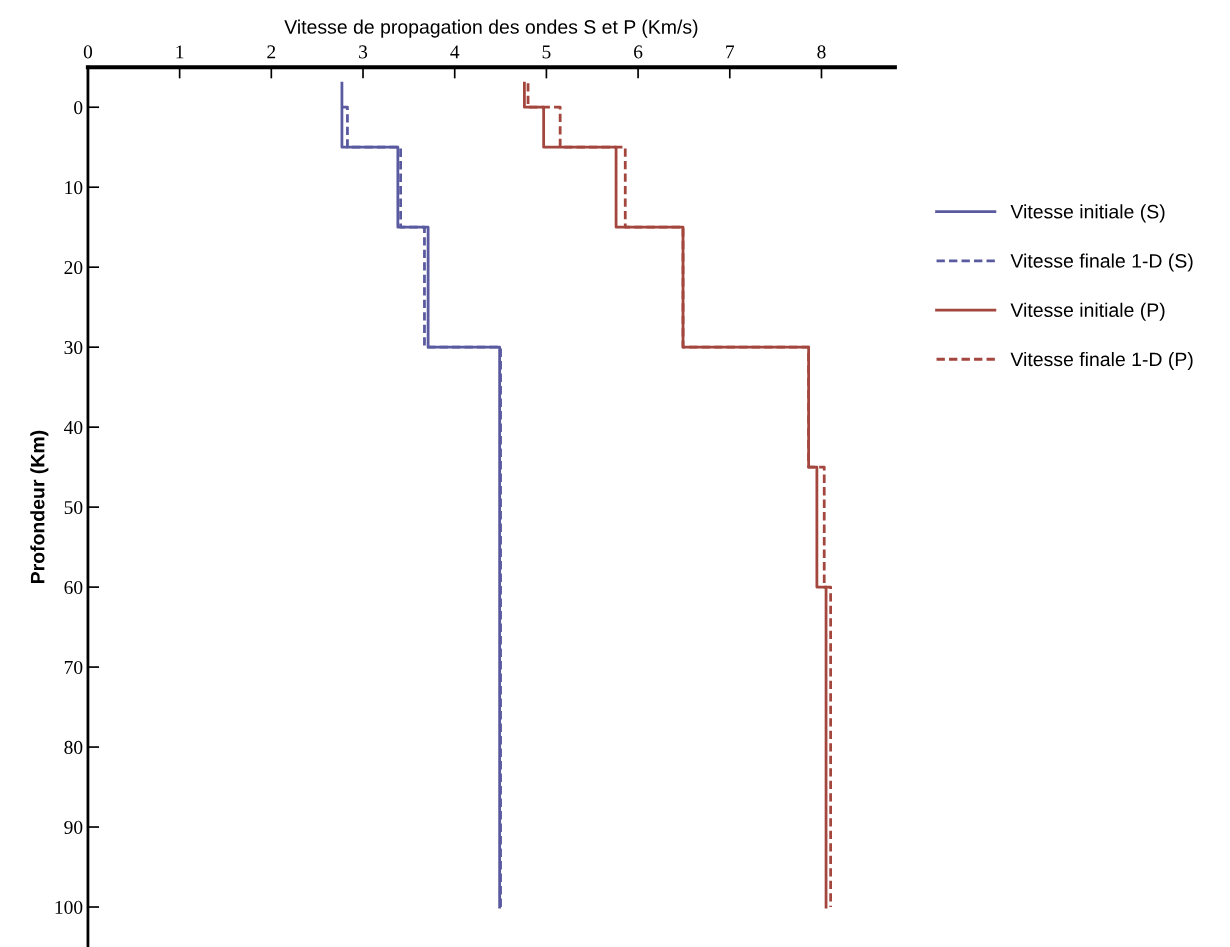 The width and height of the screenshot is (1230, 947). Describe the element at coordinates (455, 52) in the screenshot. I see `x-tick-label: 4` at that location.